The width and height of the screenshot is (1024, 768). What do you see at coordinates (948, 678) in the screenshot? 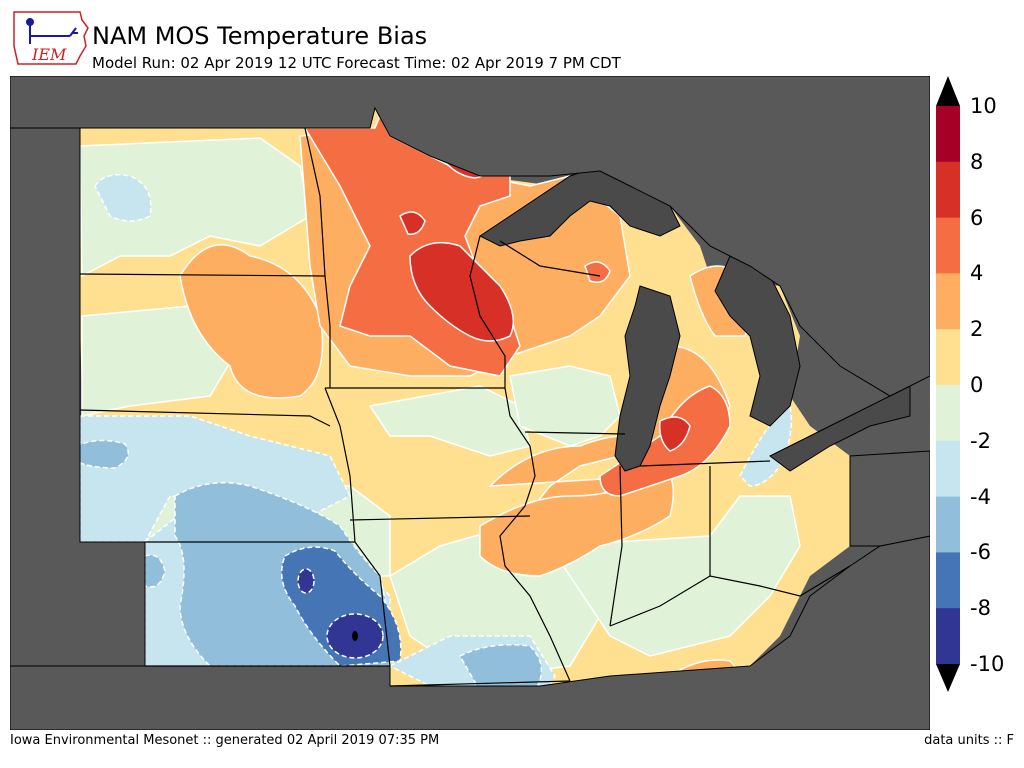
I see `colorbar-under-arrow` at bounding box center [948, 678].